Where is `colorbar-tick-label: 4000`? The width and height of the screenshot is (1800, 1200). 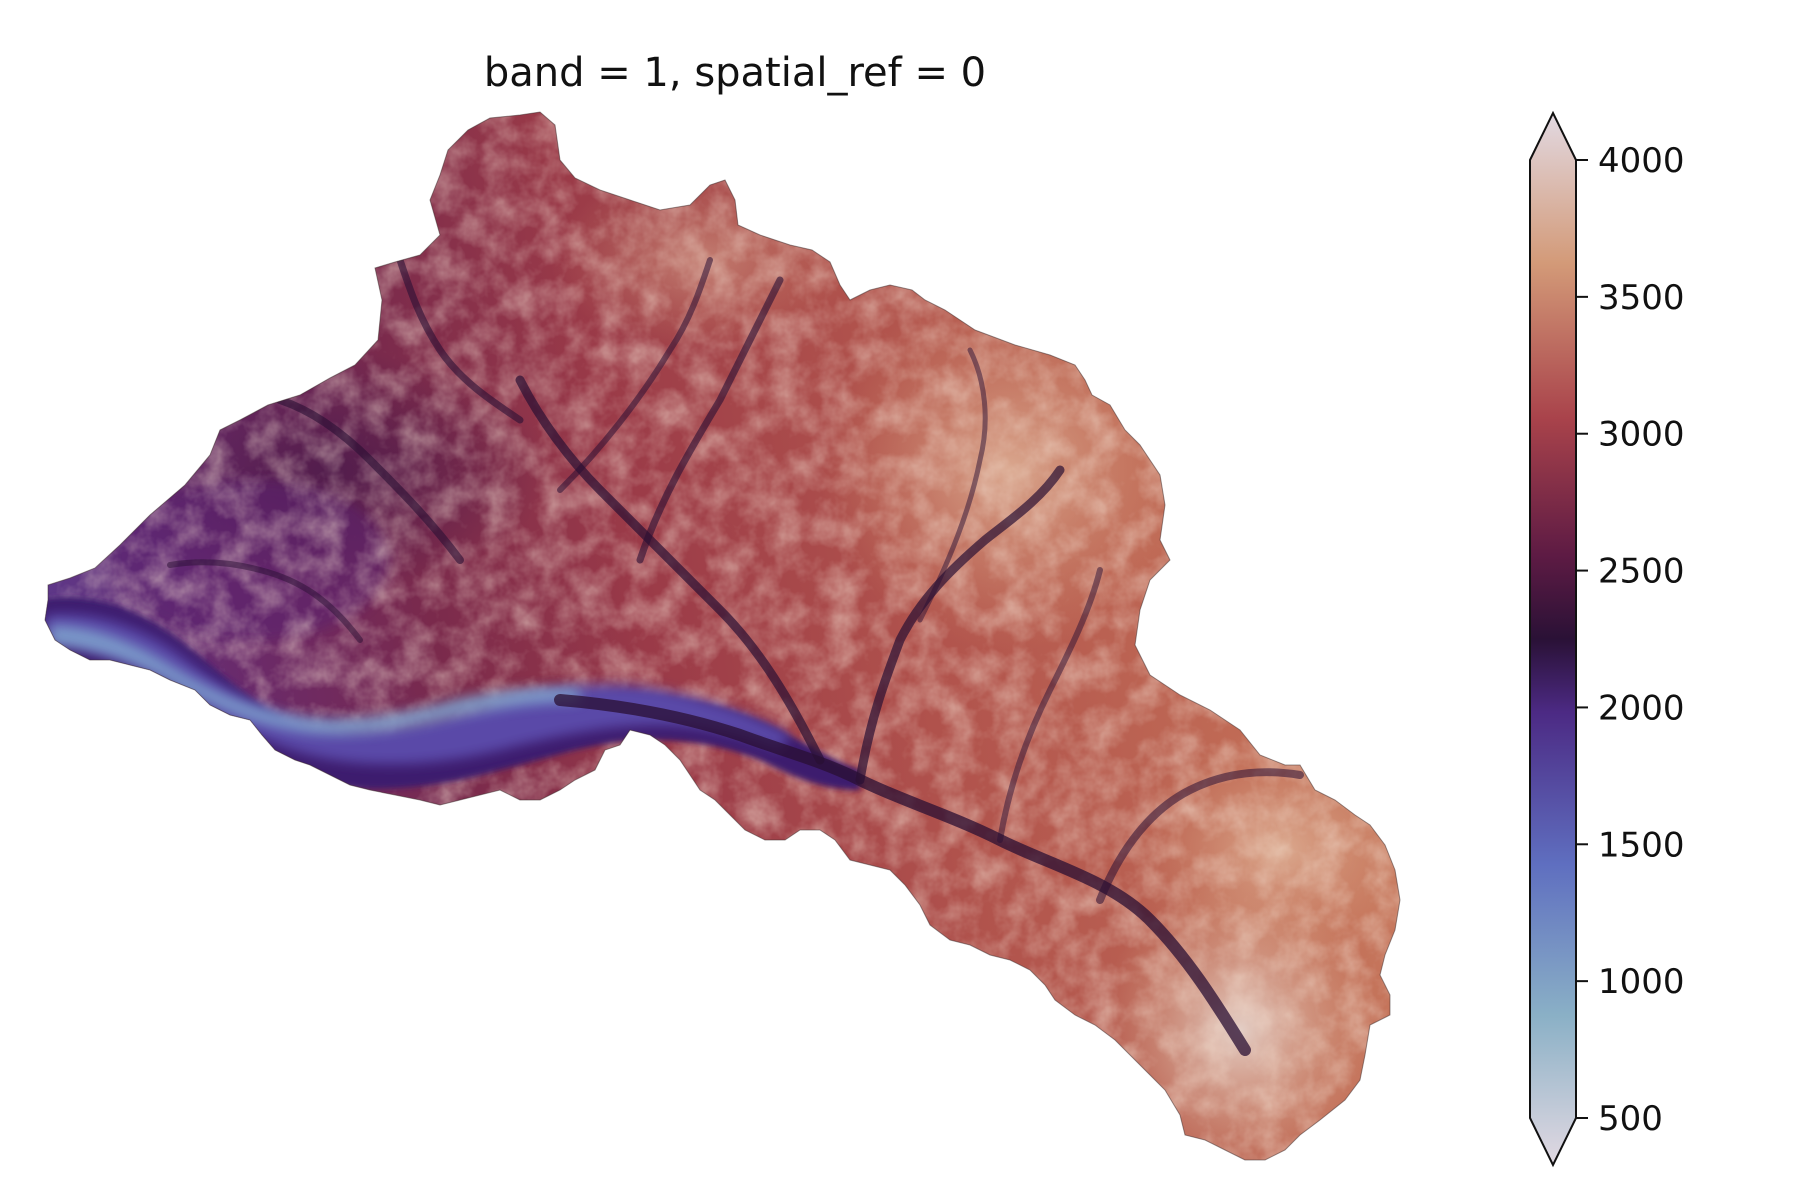
colorbar-tick-label: 4000 is located at coordinates (1641, 161).